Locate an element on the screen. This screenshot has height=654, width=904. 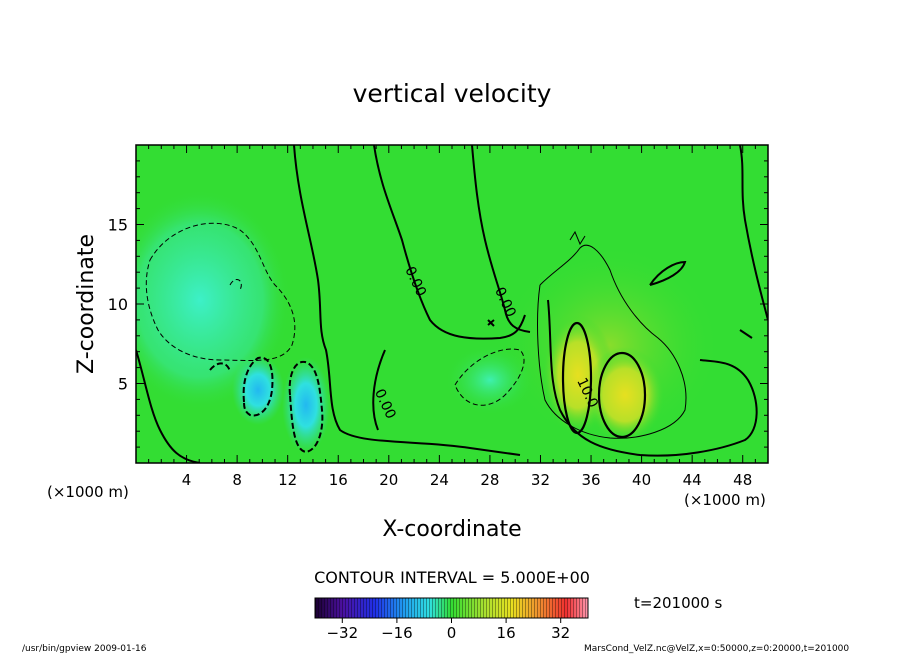
colorbar: −32 −16 0 16 32 is located at coordinates (451, 619).